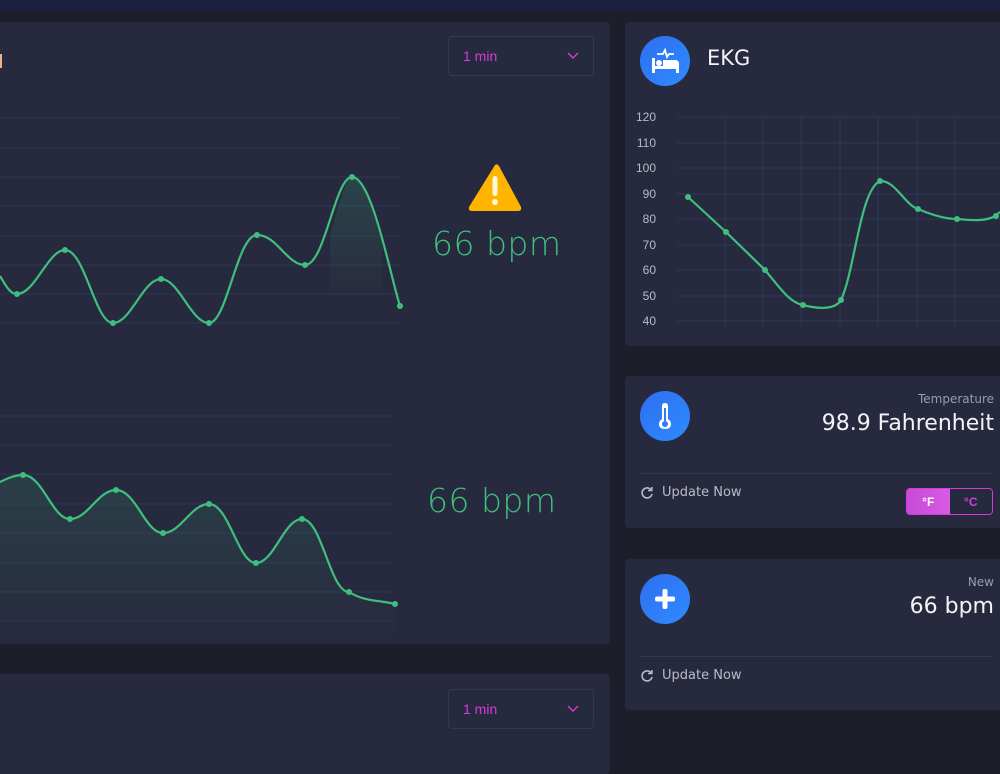 Image resolution: width=1000 pixels, height=774 pixels. I want to click on svg-text: 90, so click(650, 194).